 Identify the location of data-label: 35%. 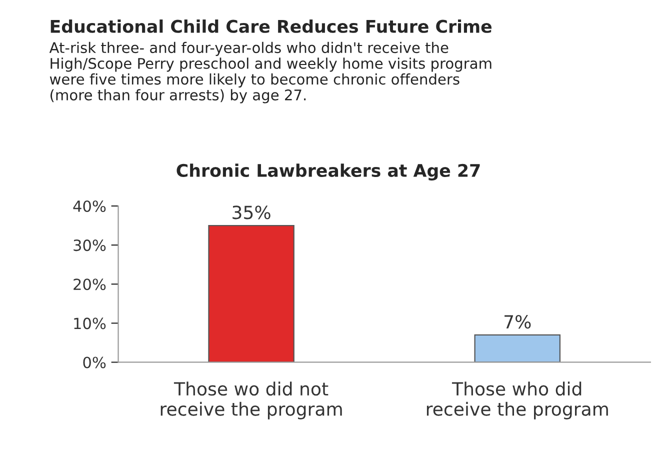
(251, 213).